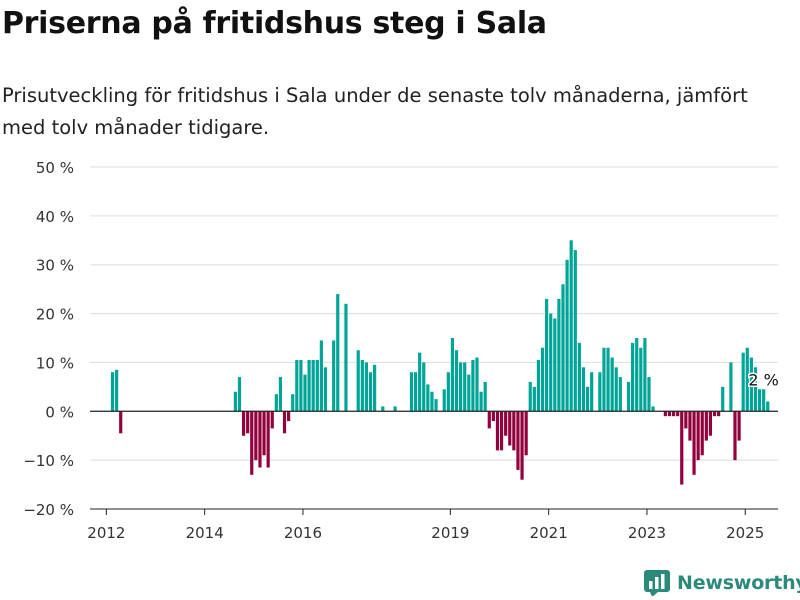 Image resolution: width=800 pixels, height=600 pixels. Describe the element at coordinates (549, 533) in the screenshot. I see `x-tick-label: 2021` at that location.